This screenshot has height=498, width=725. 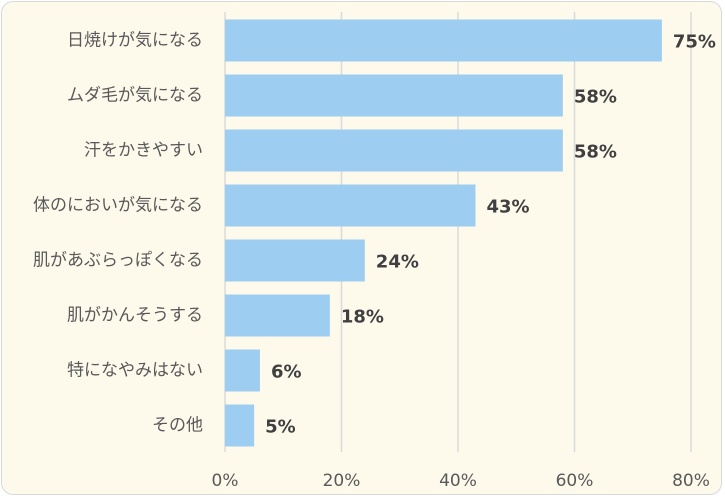 What do you see at coordinates (135, 316) in the screenshot?
I see `category-label: 肌がかんそうする` at bounding box center [135, 316].